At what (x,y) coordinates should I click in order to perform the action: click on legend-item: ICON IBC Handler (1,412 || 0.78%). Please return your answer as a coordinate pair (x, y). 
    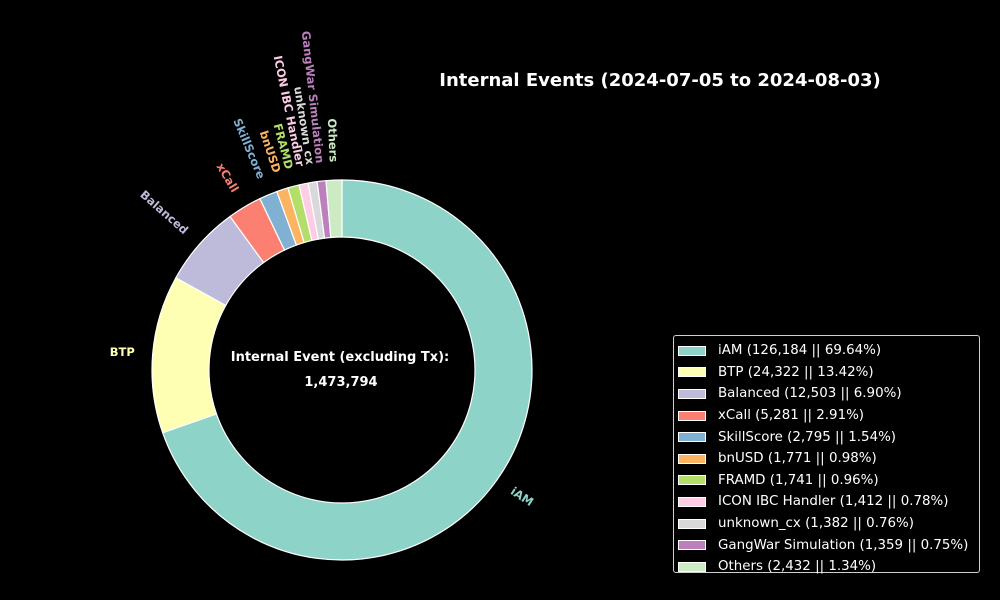
    Looking at the image, I should click on (828, 502).